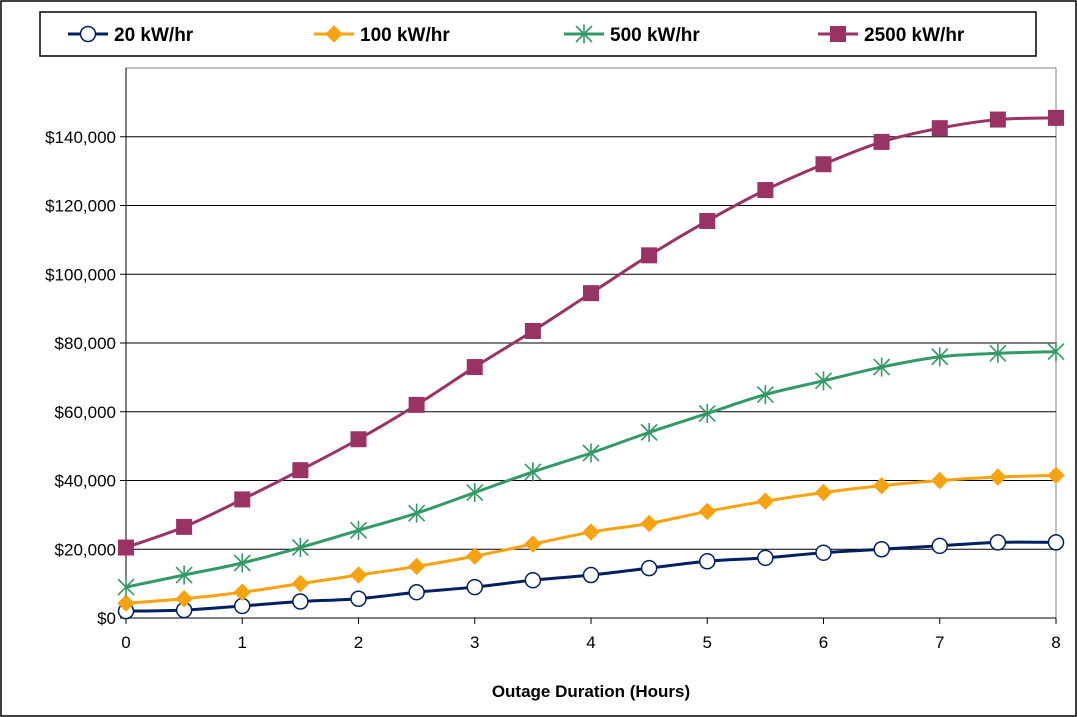 The width and height of the screenshot is (1077, 717). I want to click on legend-item: 20 kW/hr, so click(131, 35).